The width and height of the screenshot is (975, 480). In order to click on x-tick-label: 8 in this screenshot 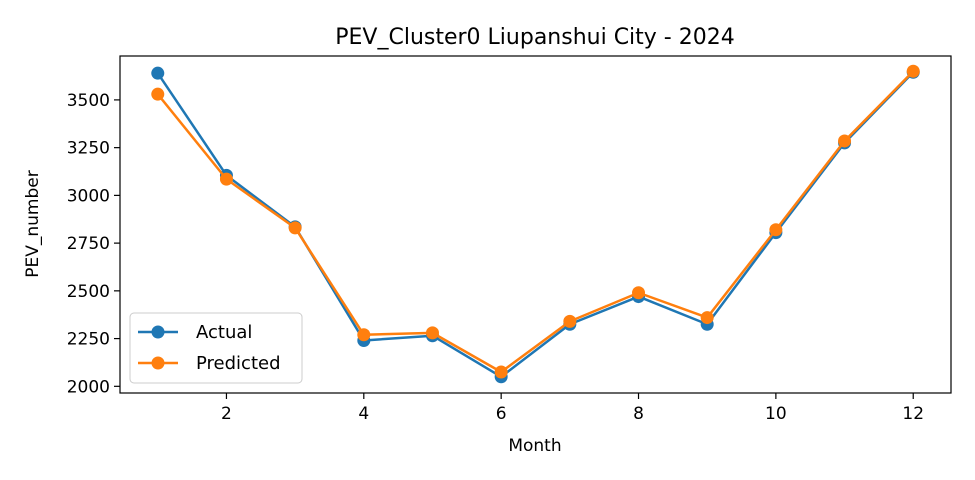, I will do `click(638, 414)`.